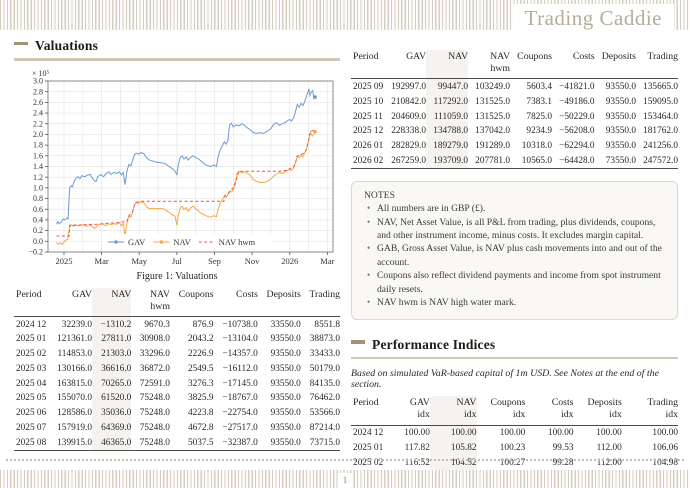 This screenshot has width=690, height=488. I want to click on column-header: Coupons idx, so click(501, 411).